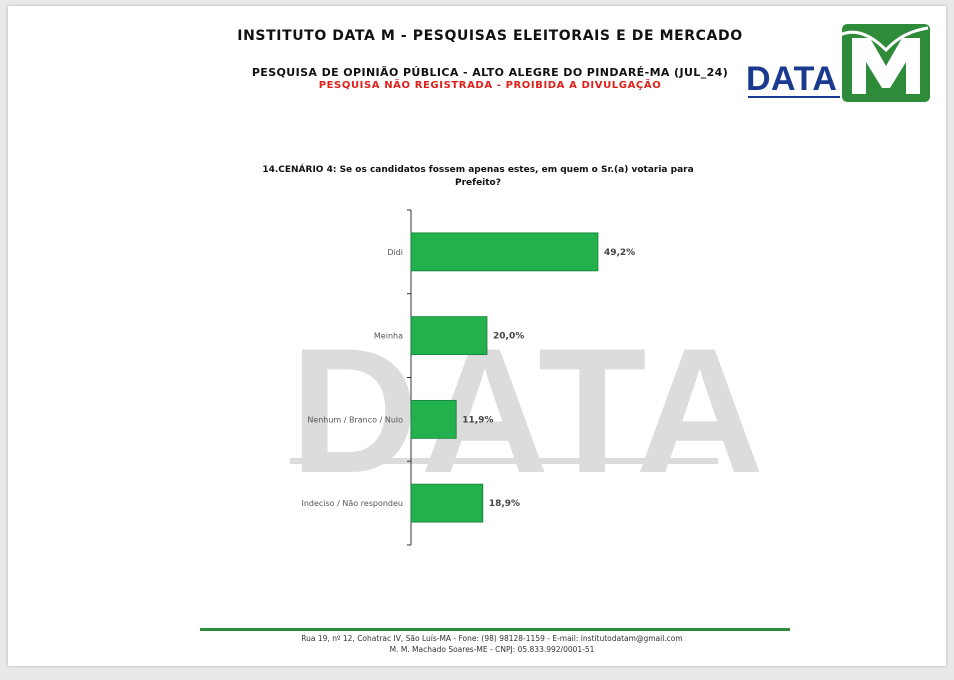 The width and height of the screenshot is (954, 680). What do you see at coordinates (504, 461) in the screenshot?
I see `watermark-bar` at bounding box center [504, 461].